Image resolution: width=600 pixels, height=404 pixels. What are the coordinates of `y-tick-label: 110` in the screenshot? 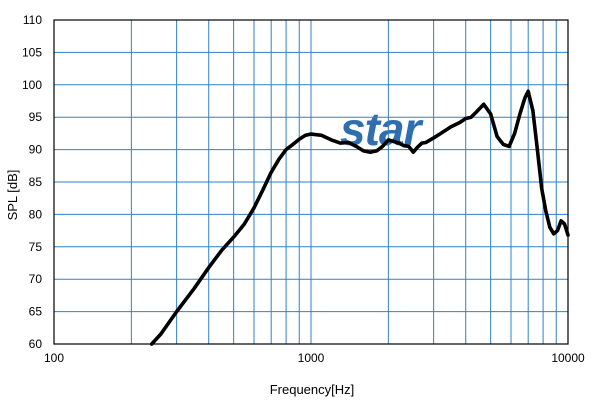 It's located at (32, 20).